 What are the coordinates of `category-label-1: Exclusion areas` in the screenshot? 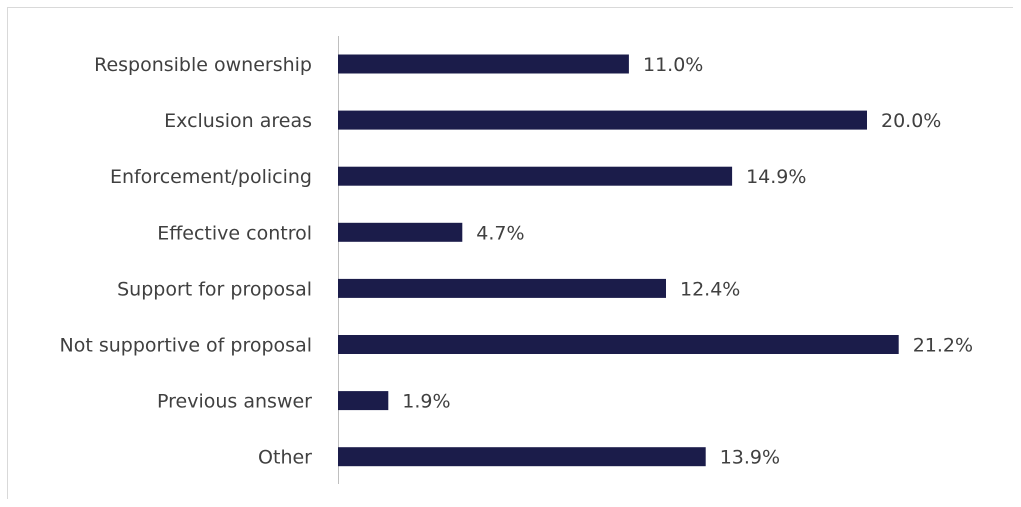 It's located at (238, 121).